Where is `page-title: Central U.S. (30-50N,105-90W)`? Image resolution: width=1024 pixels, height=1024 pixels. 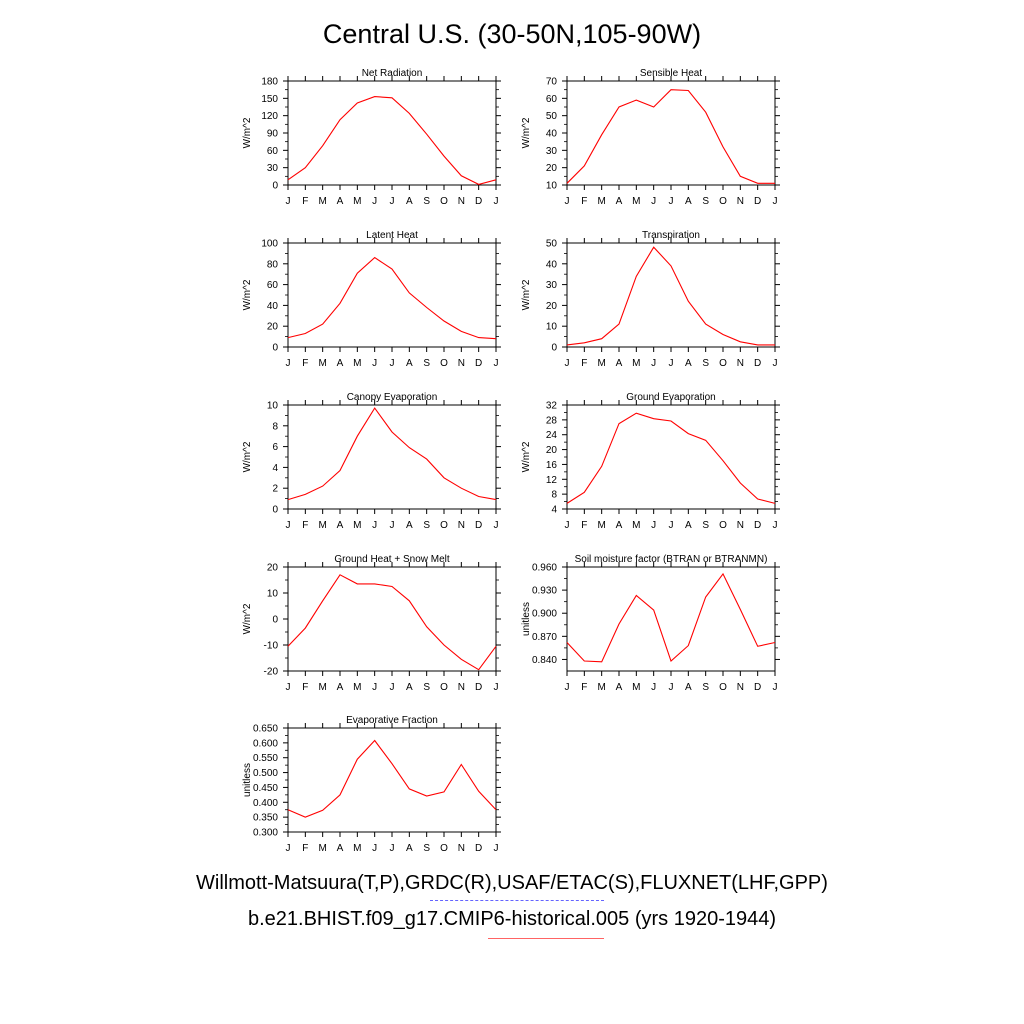
page-title: Central U.S. (30-50N,105-90W) is located at coordinates (512, 34).